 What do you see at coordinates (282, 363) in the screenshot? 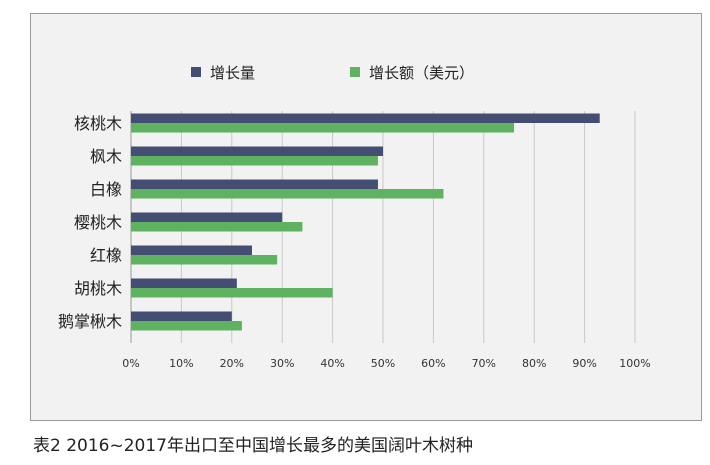
I see `x-tick-label-3: 30%` at bounding box center [282, 363].